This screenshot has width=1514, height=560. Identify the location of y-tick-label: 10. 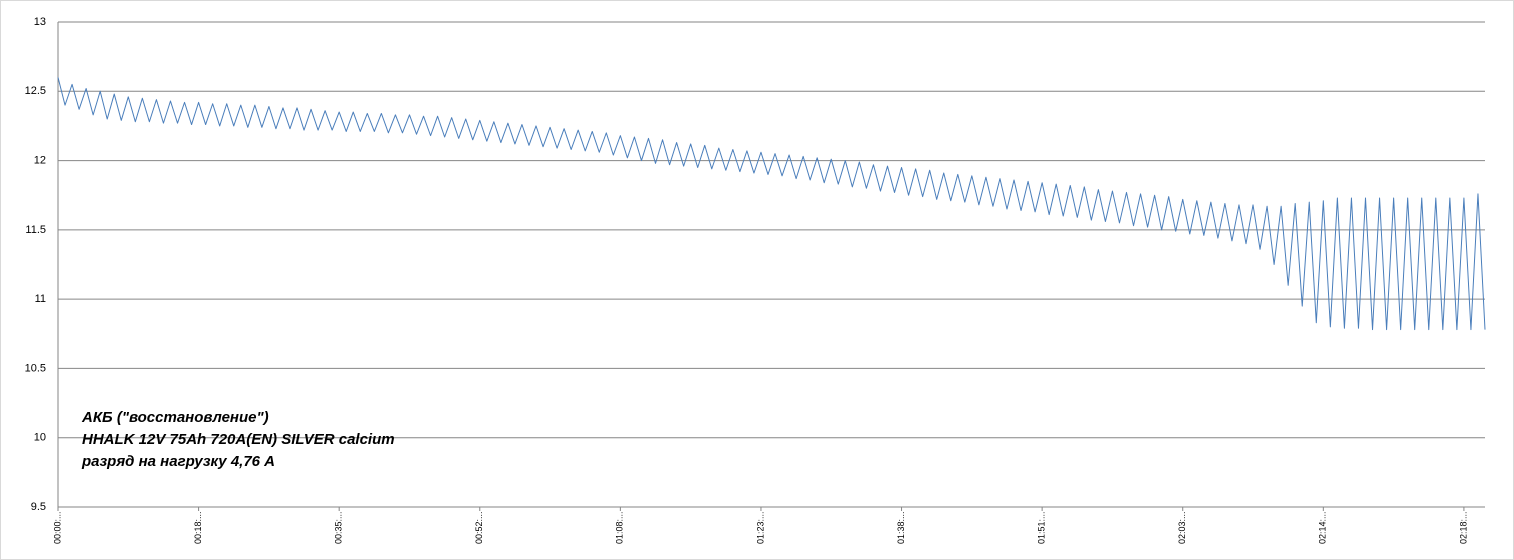
(40, 438).